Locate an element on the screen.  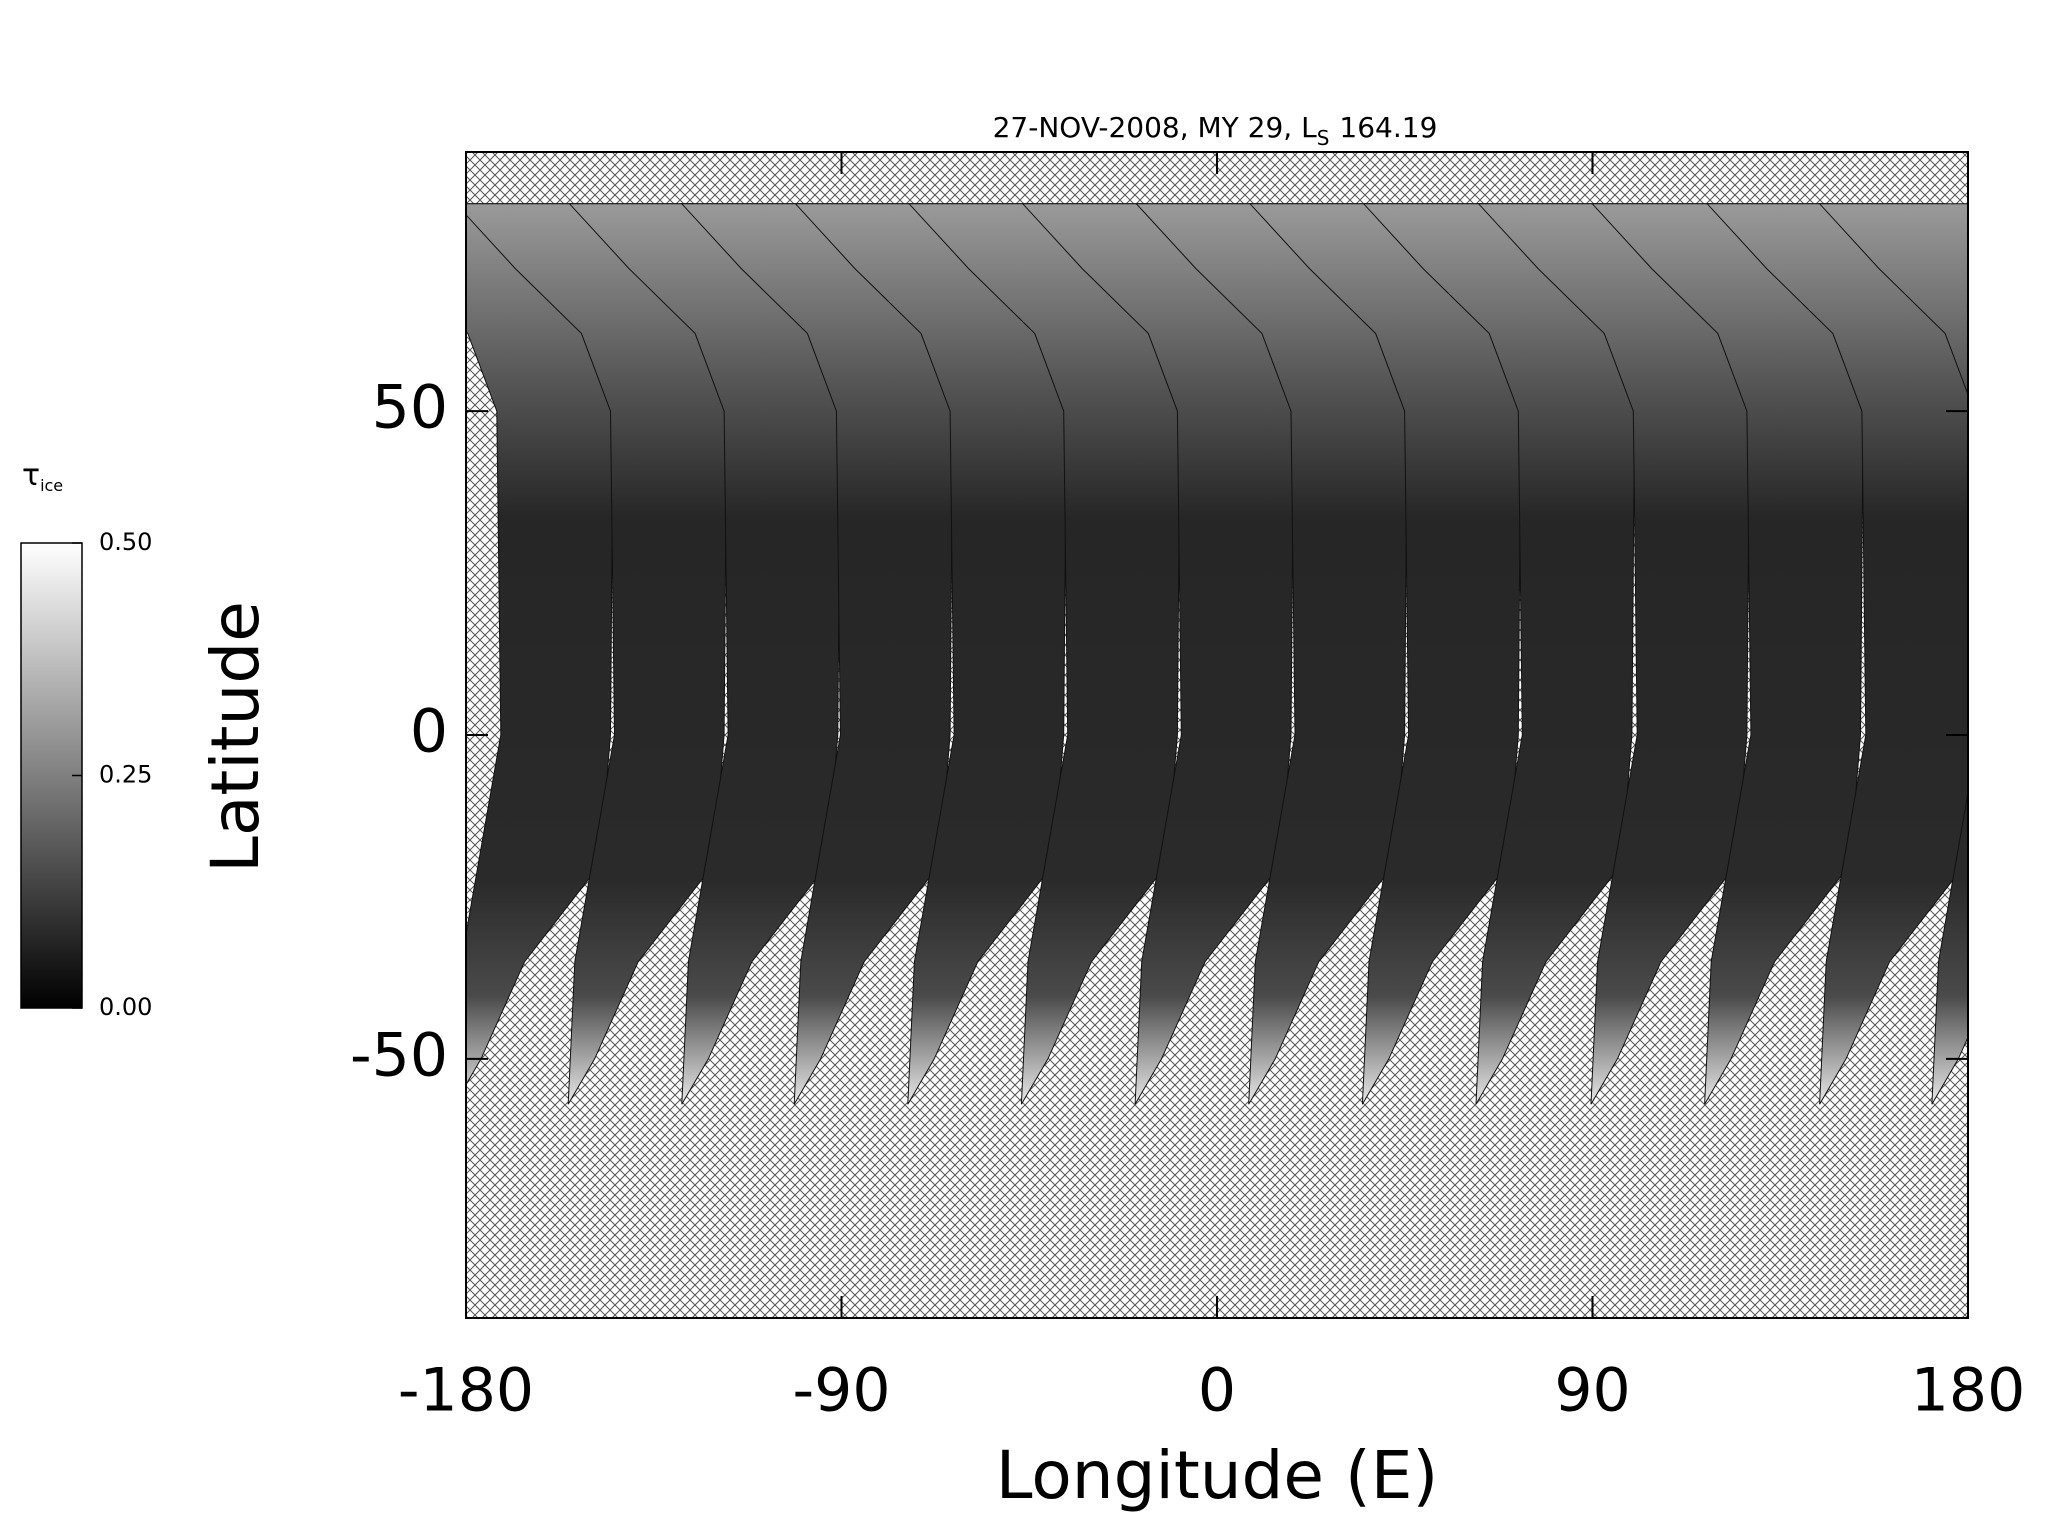
x-tick-label: 0 is located at coordinates (1217, 1391).